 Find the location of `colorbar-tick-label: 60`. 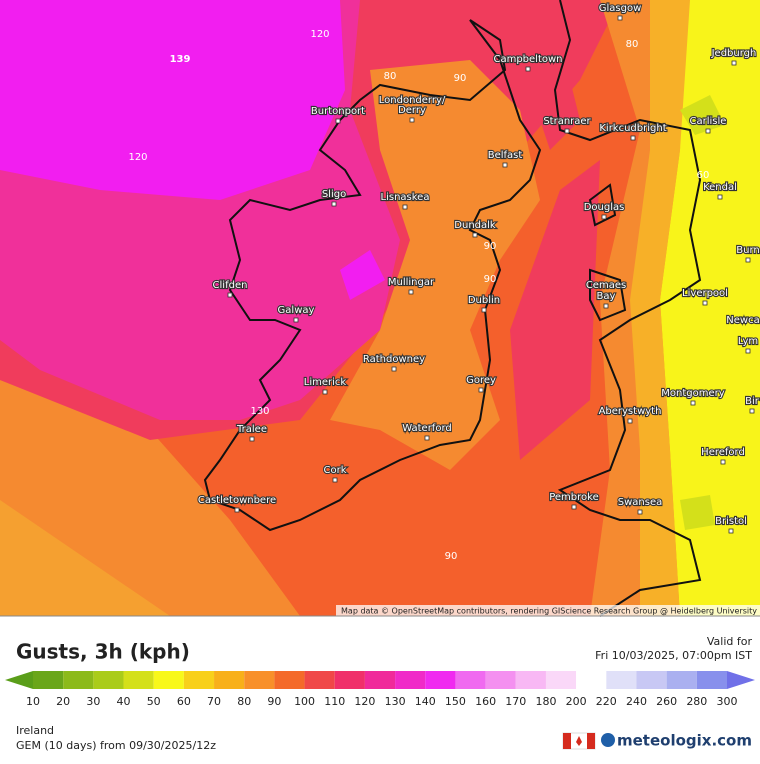

colorbar-tick-label: 60 is located at coordinates (184, 701).